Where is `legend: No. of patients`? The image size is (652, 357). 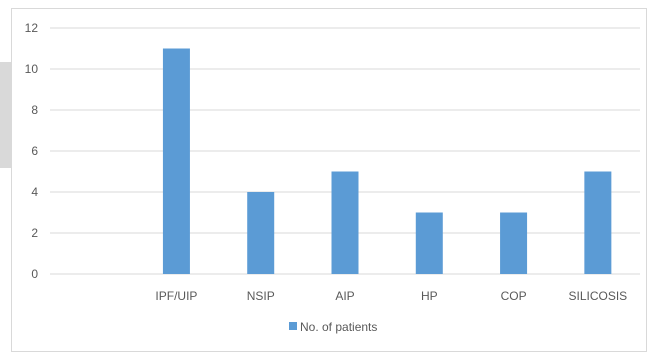
legend: No. of patients is located at coordinates (333, 327).